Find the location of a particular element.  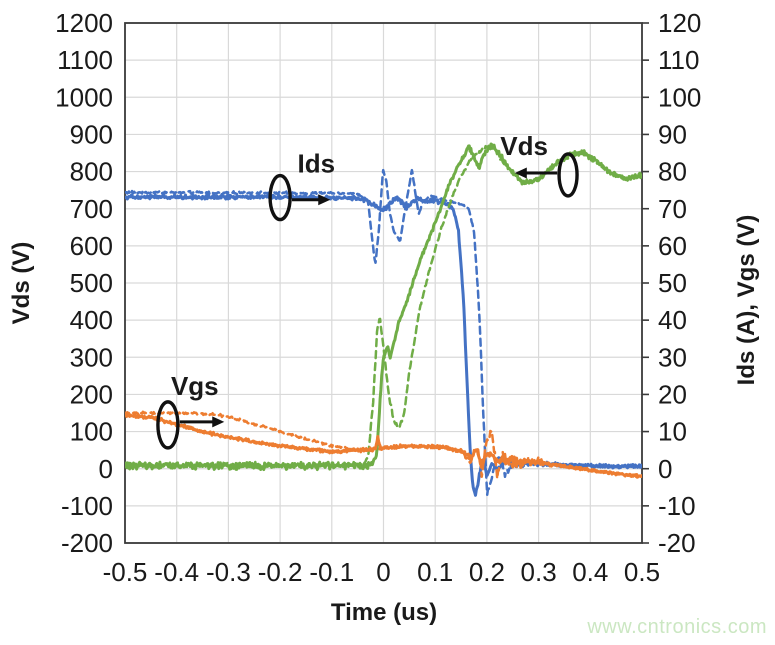

x-tick-label: -0.4 is located at coordinates (176, 572).